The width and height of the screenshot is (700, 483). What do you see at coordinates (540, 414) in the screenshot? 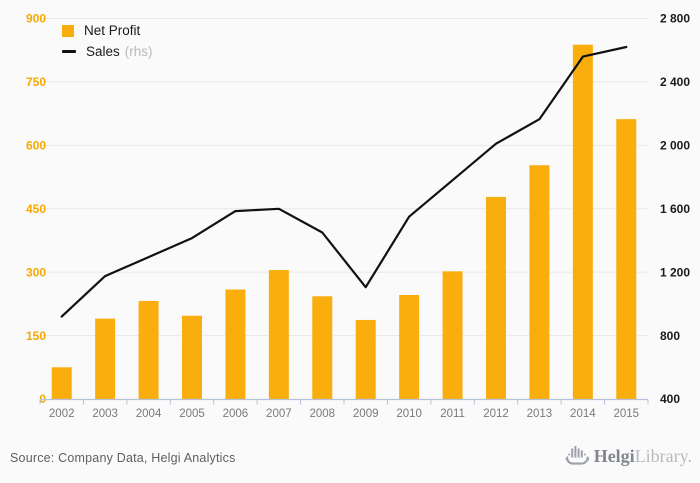
I see `x-axis-year-label: 2013` at bounding box center [540, 414].